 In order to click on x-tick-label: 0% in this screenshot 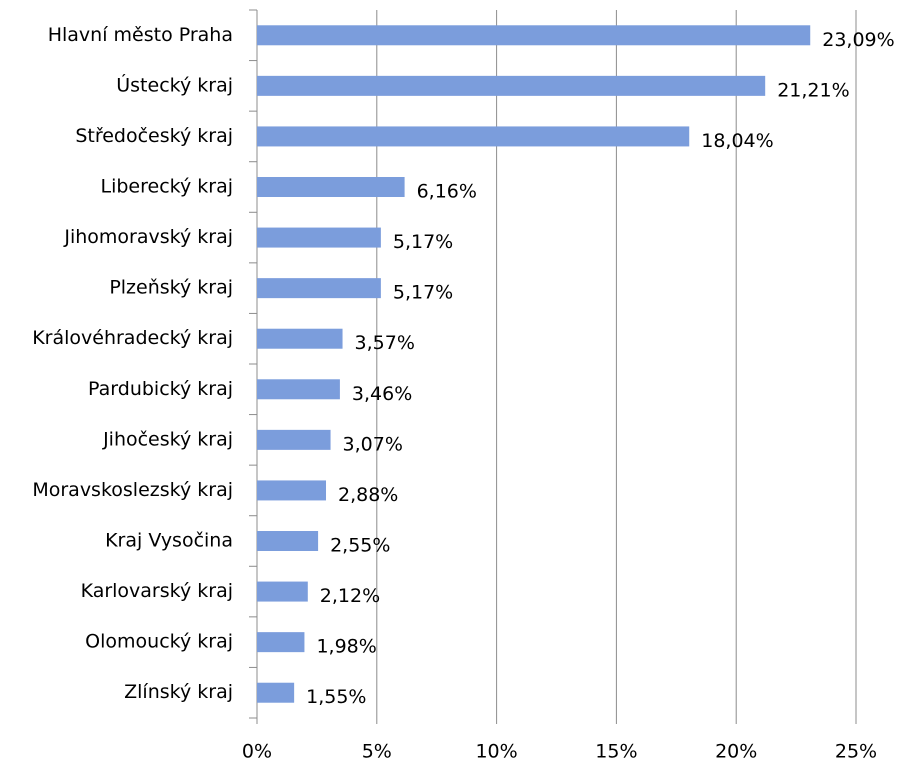, I will do `click(257, 752)`.